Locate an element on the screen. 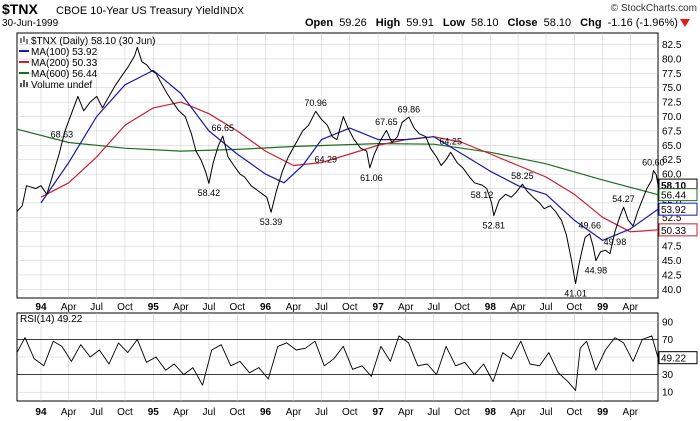 The image size is (700, 421). open-label: Open is located at coordinates (319, 23).